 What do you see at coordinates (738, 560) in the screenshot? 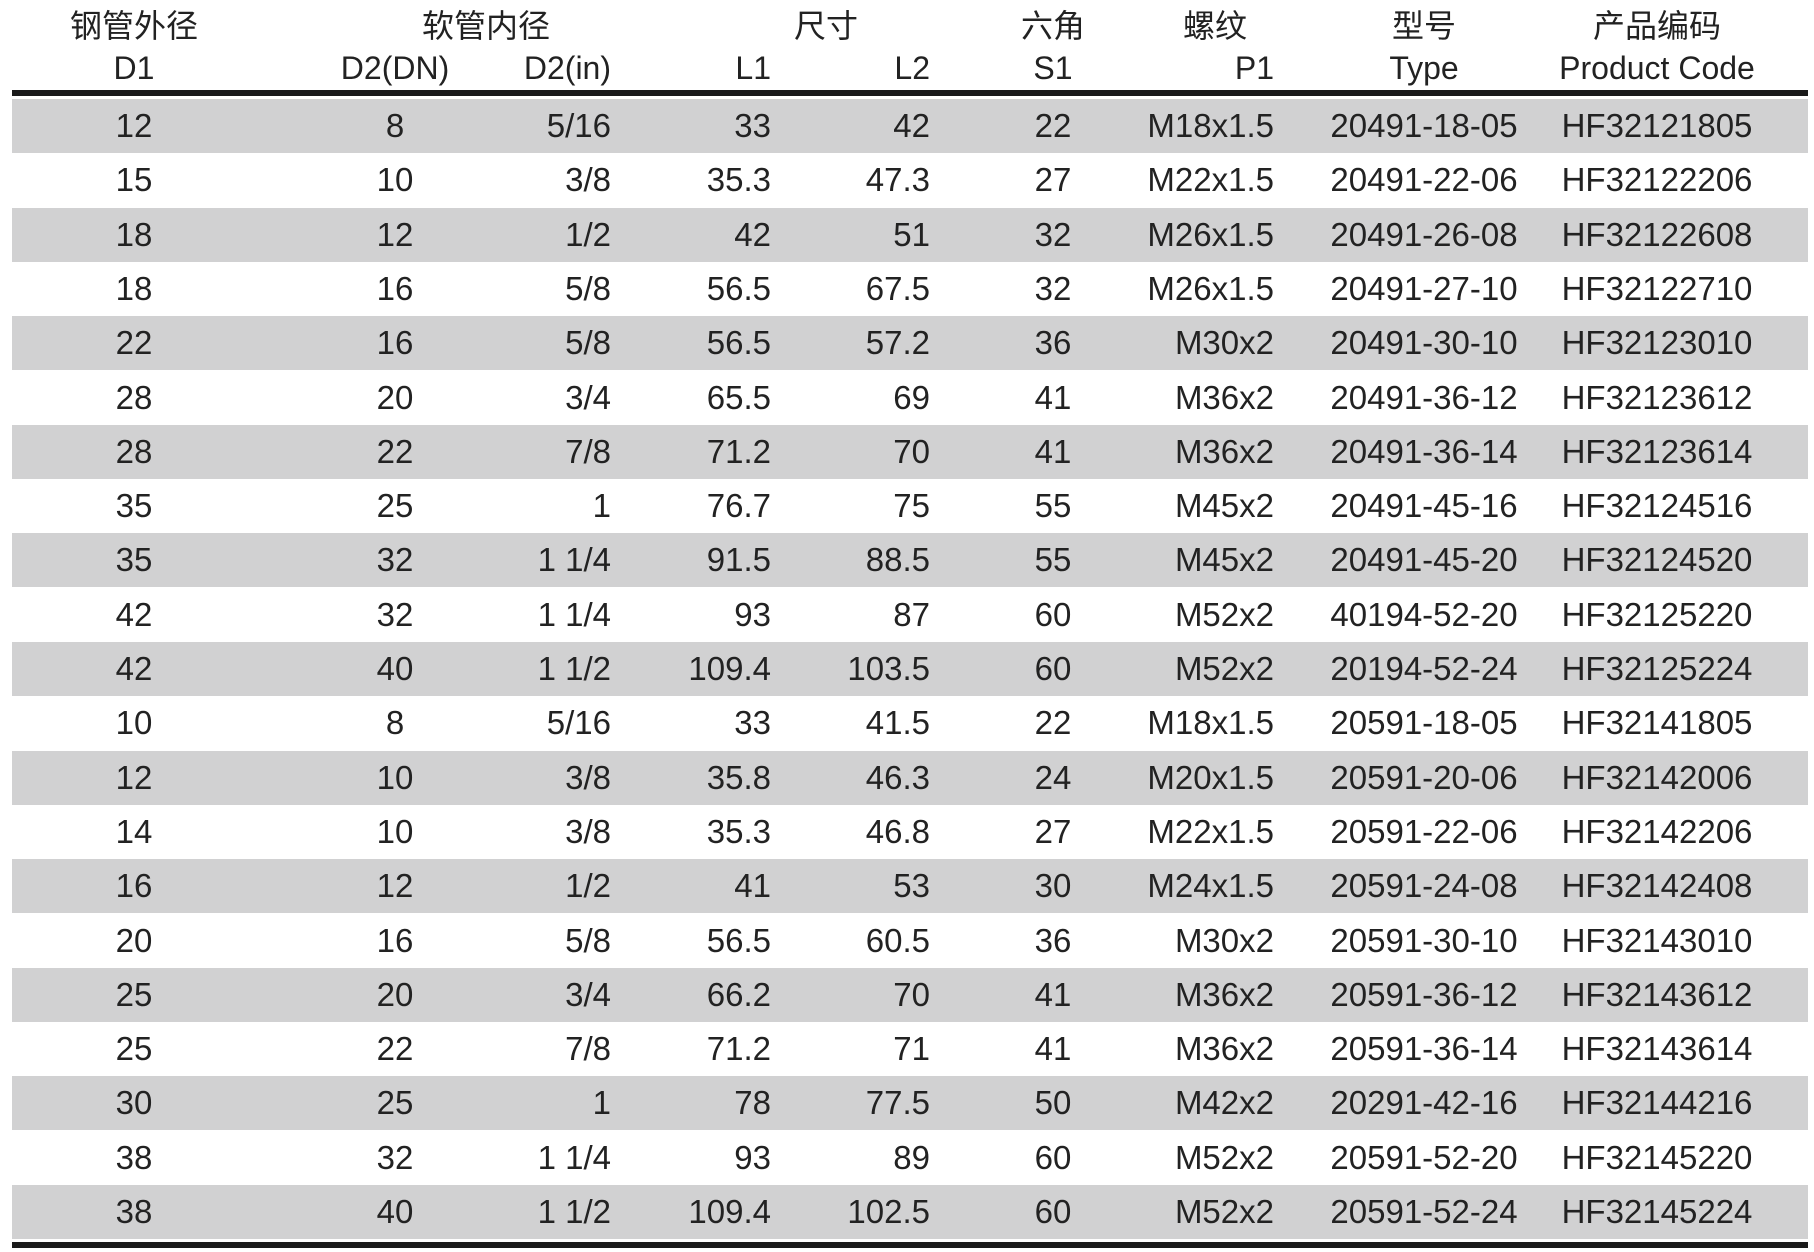
I see `cell: 91.5` at bounding box center [738, 560].